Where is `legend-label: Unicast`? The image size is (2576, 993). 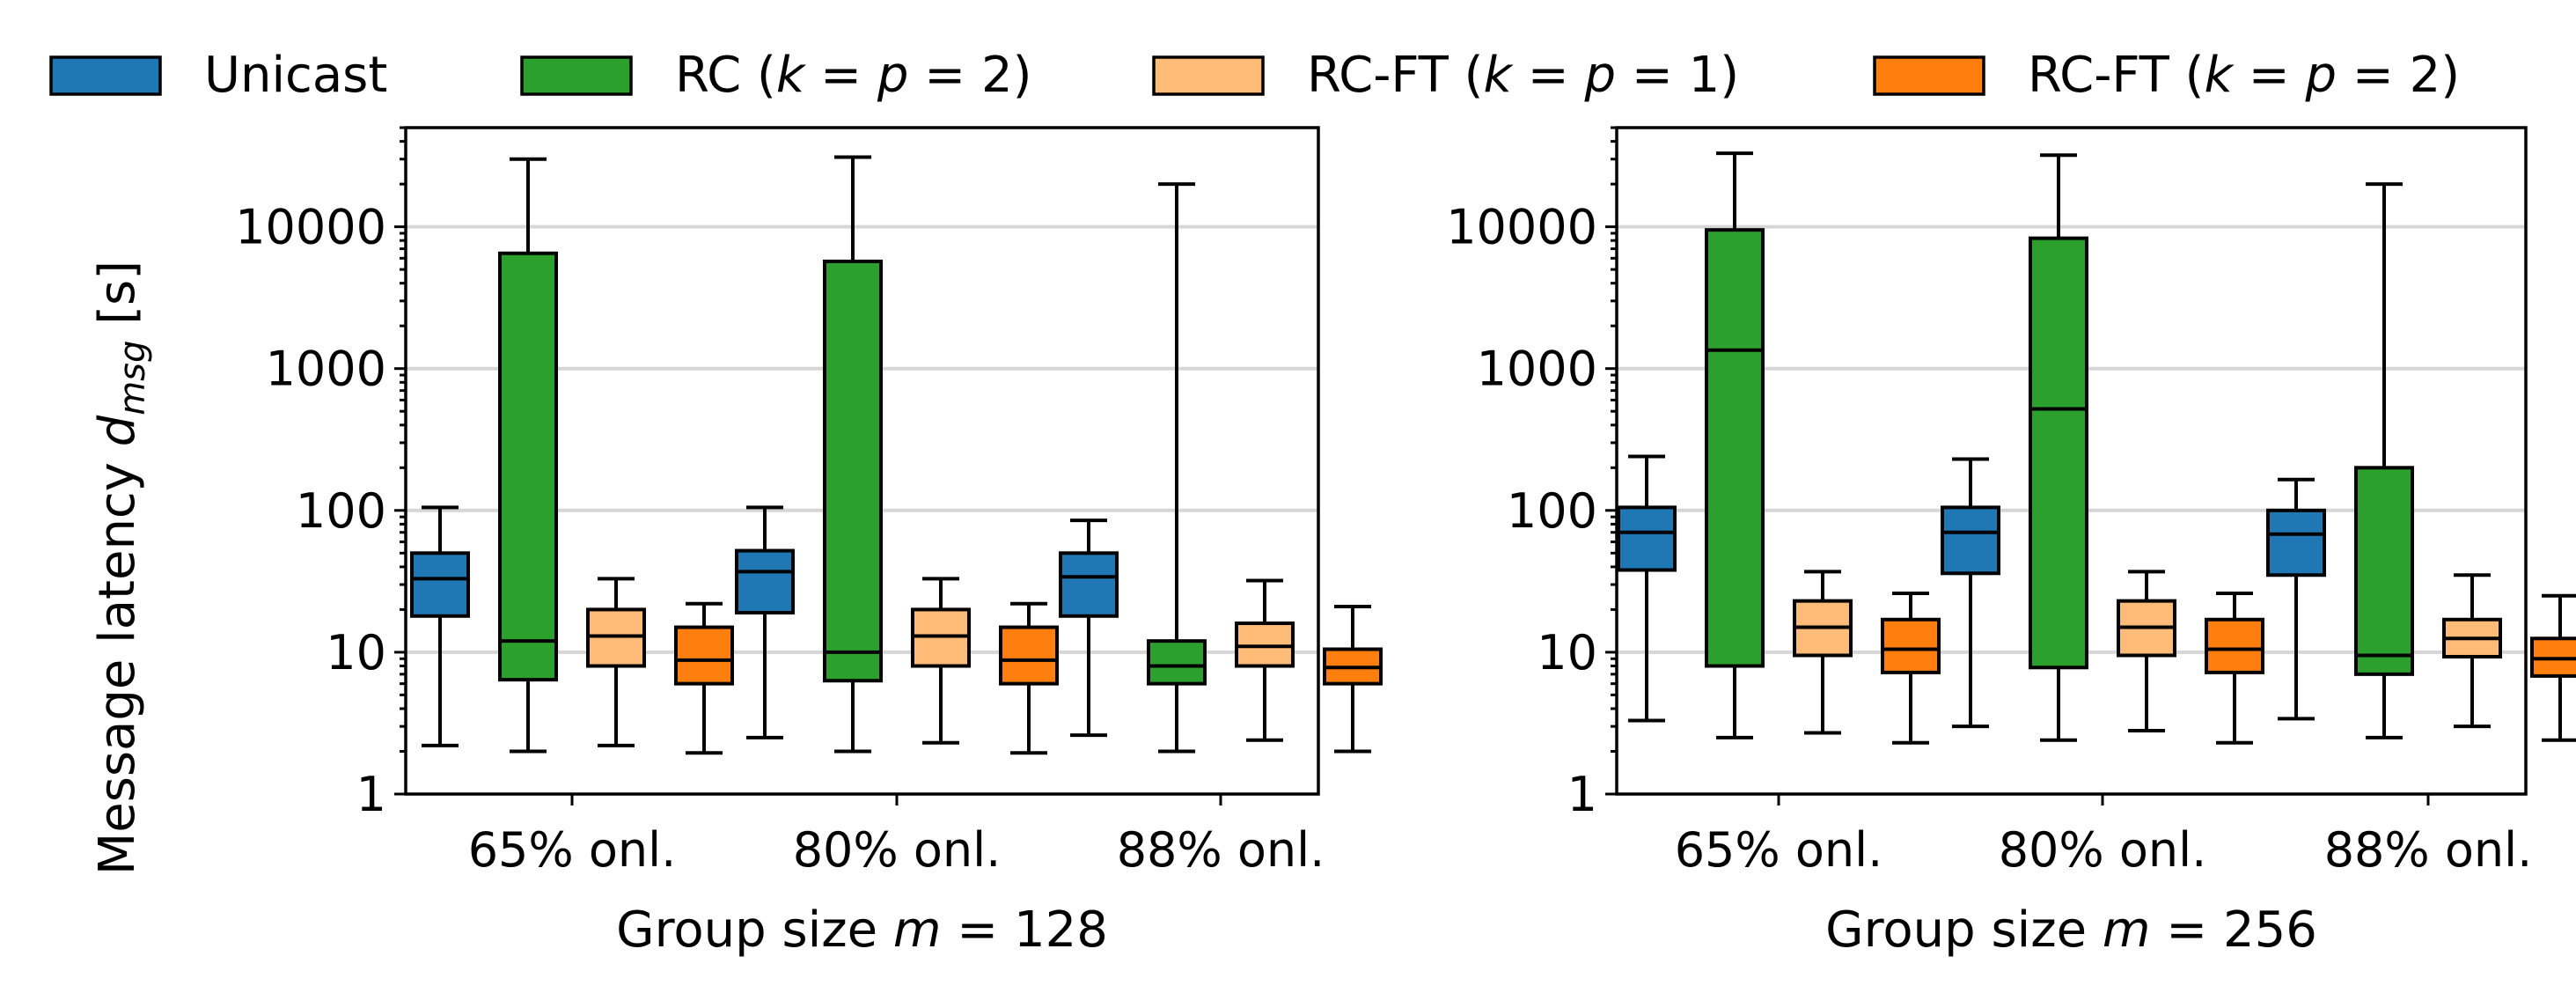
legend-label: Unicast is located at coordinates (295, 76).